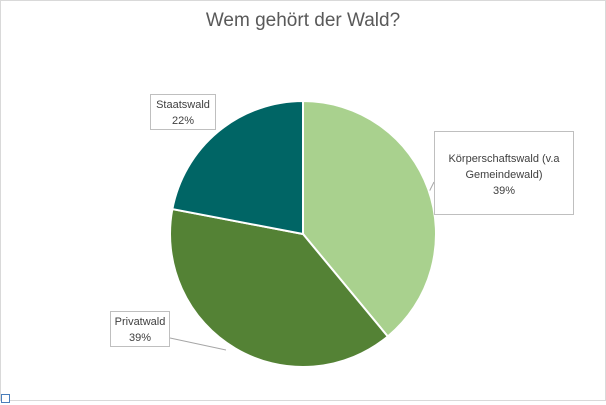  What do you see at coordinates (183, 105) in the screenshot?
I see `callout-staatswald-name: Staatswald` at bounding box center [183, 105].